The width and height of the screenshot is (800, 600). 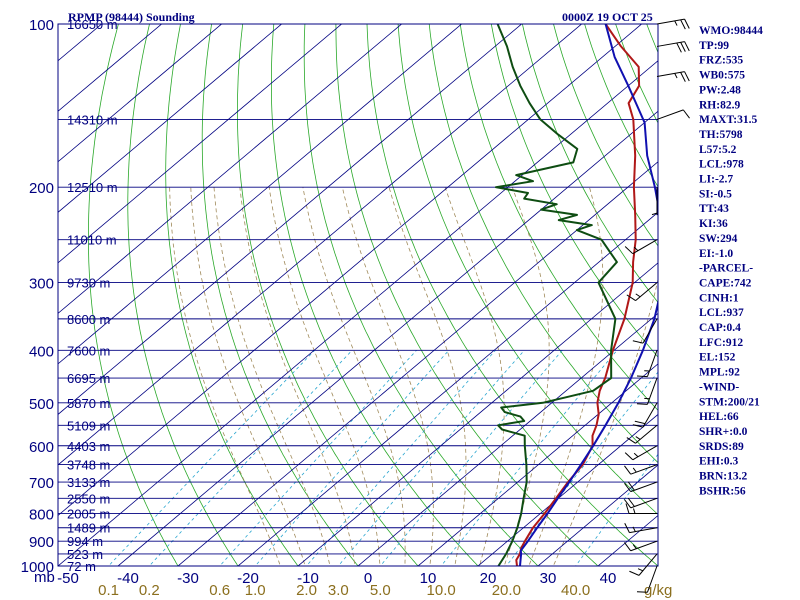 I want to click on temperature-profile, so click(x=578, y=295).